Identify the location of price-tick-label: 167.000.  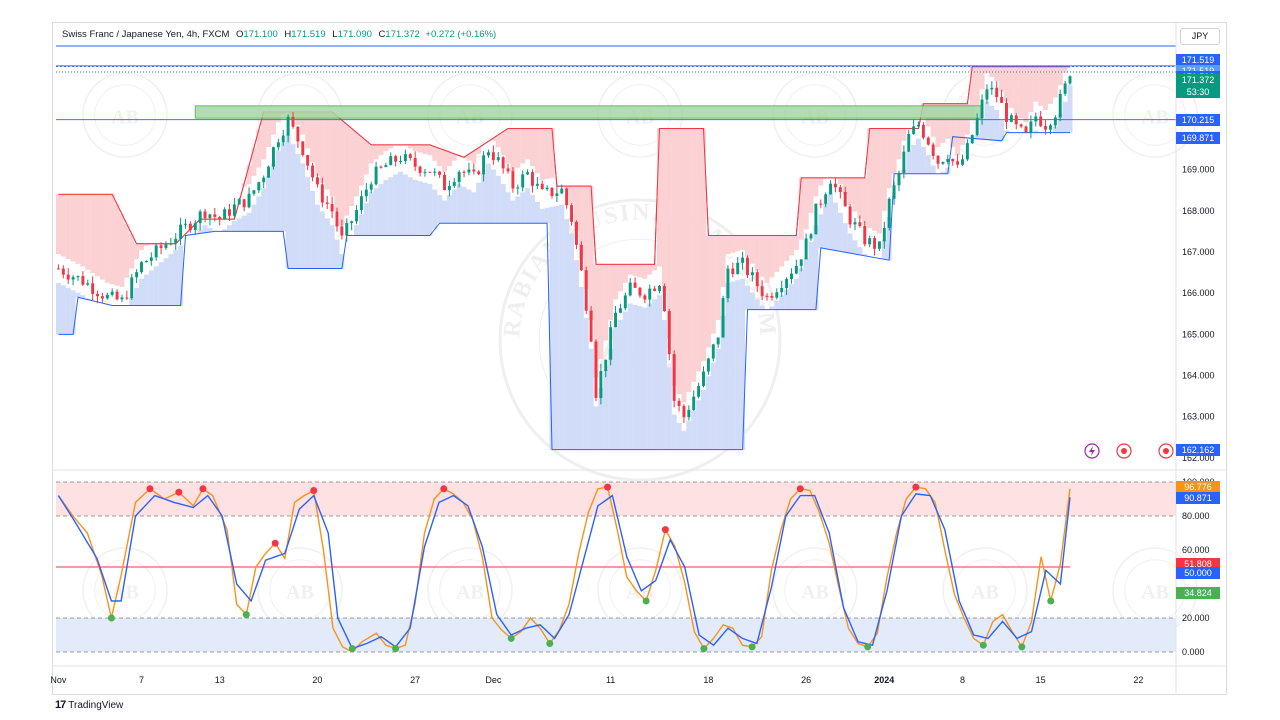
(1198, 252).